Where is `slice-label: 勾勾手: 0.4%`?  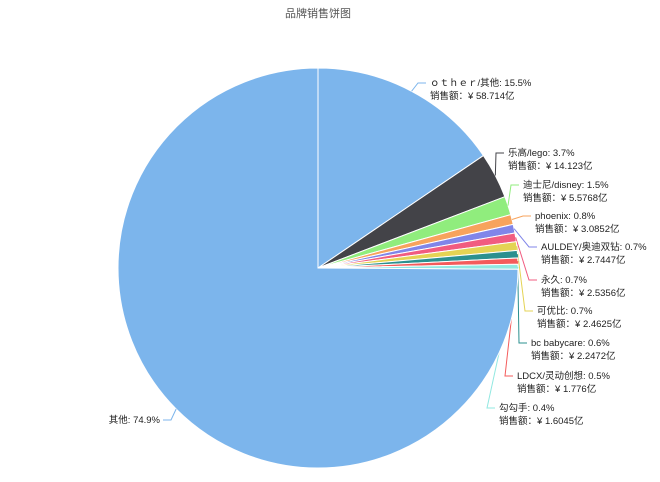
slice-label: 勾勾手: 0.4% is located at coordinates (527, 408).